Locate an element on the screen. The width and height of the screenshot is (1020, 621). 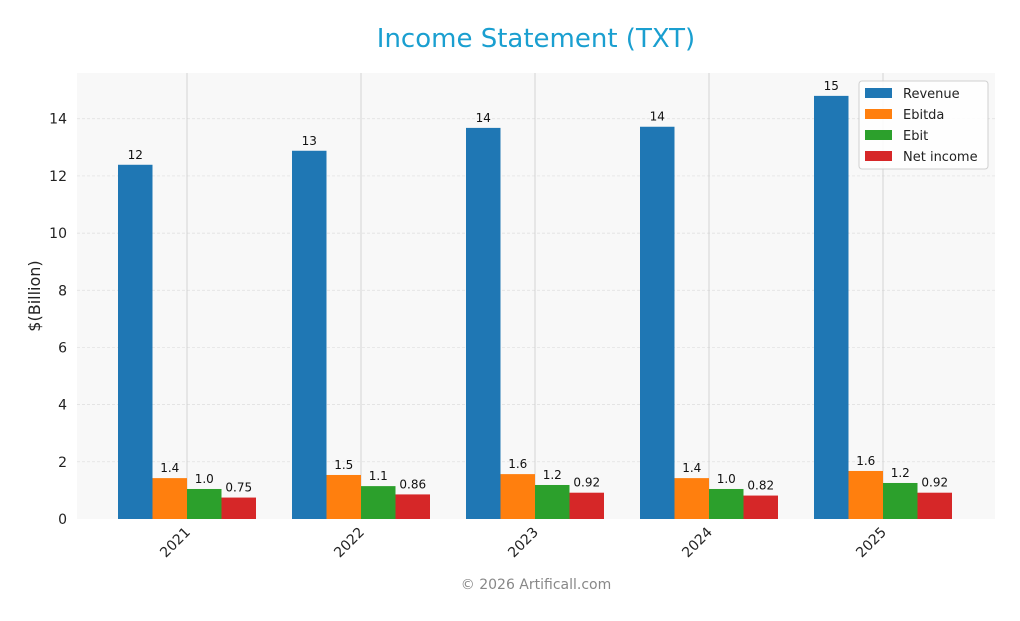
y-tick-label: 6 is located at coordinates (62, 348).